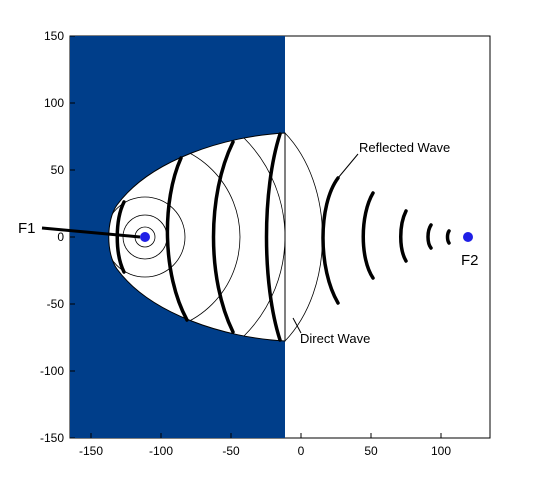  I want to click on y-tick-label: 50, so click(58, 170).